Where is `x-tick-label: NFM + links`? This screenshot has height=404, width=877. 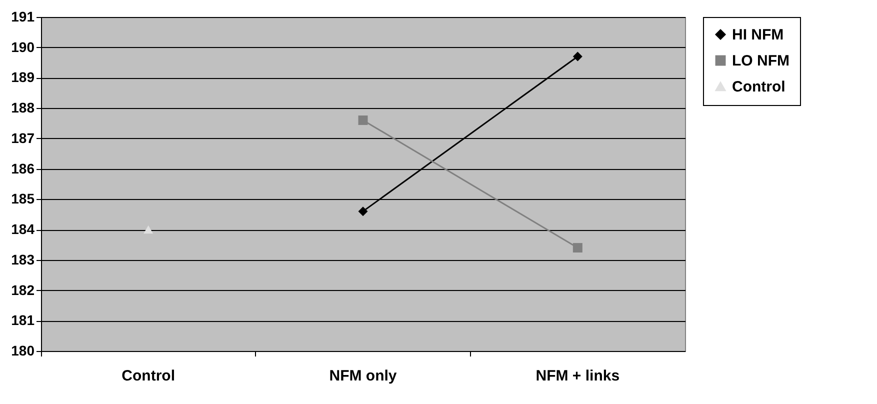
x-tick-label: NFM + links is located at coordinates (578, 376).